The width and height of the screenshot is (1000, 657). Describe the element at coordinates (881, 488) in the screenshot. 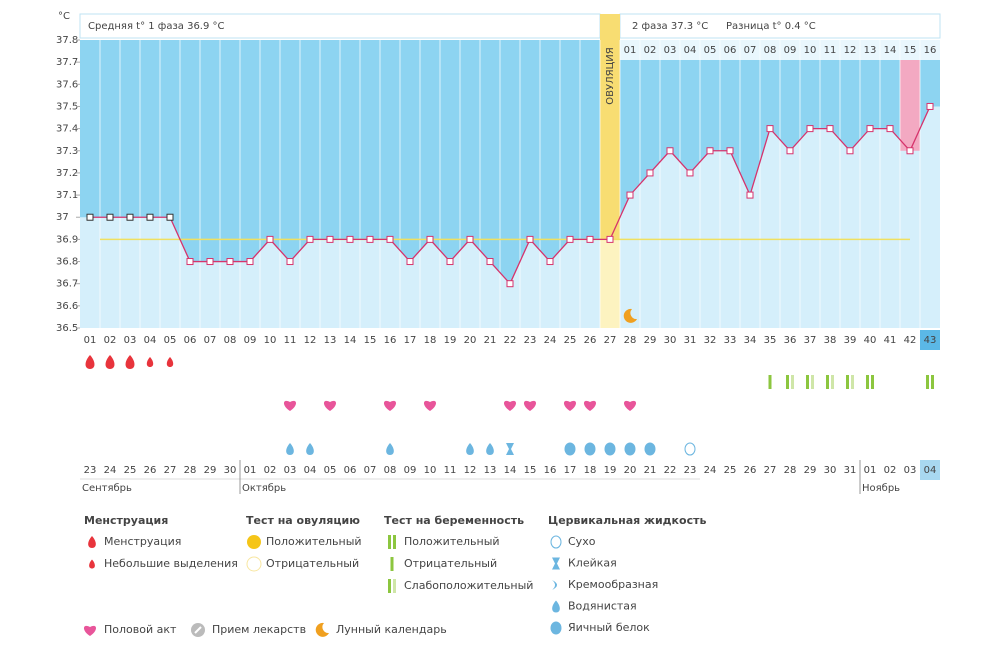

I see `month-label: Ноябрь` at that location.